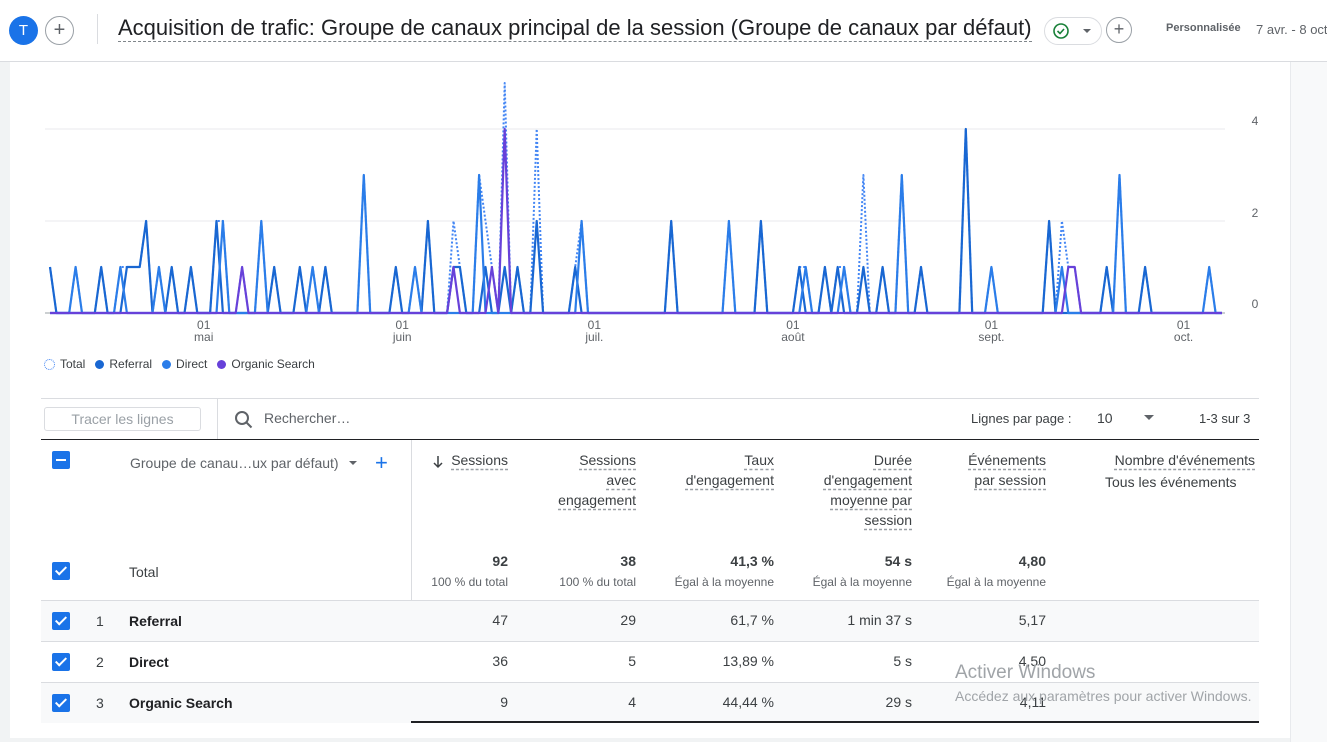 This screenshot has height=742, width=1327. Describe the element at coordinates (204, 331) in the screenshot. I see `x-tick-label: 01 mai` at that location.